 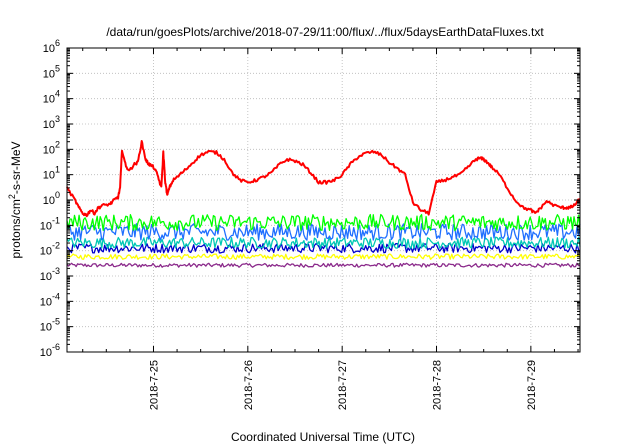 I want to click on y-tick-label-exponent: 0, so click(x=57, y=195).